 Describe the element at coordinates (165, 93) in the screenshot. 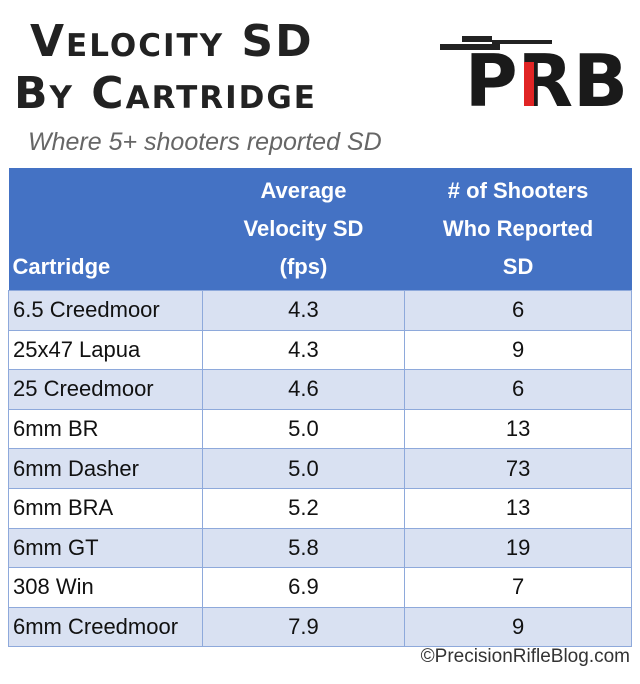

I see `title-line: By Cartridge` at that location.